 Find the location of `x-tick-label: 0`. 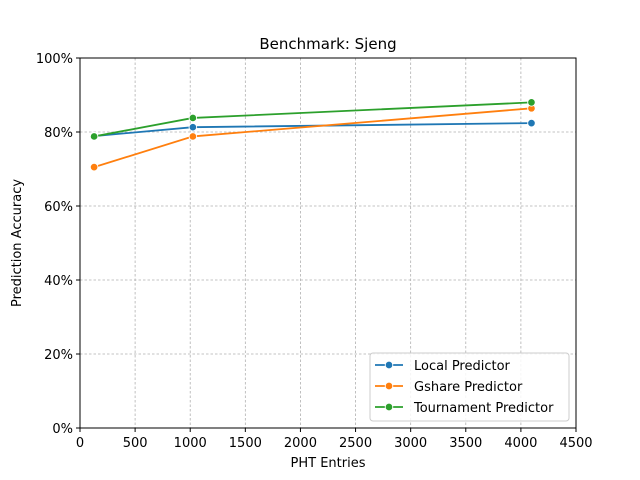

x-tick-label: 0 is located at coordinates (80, 443).